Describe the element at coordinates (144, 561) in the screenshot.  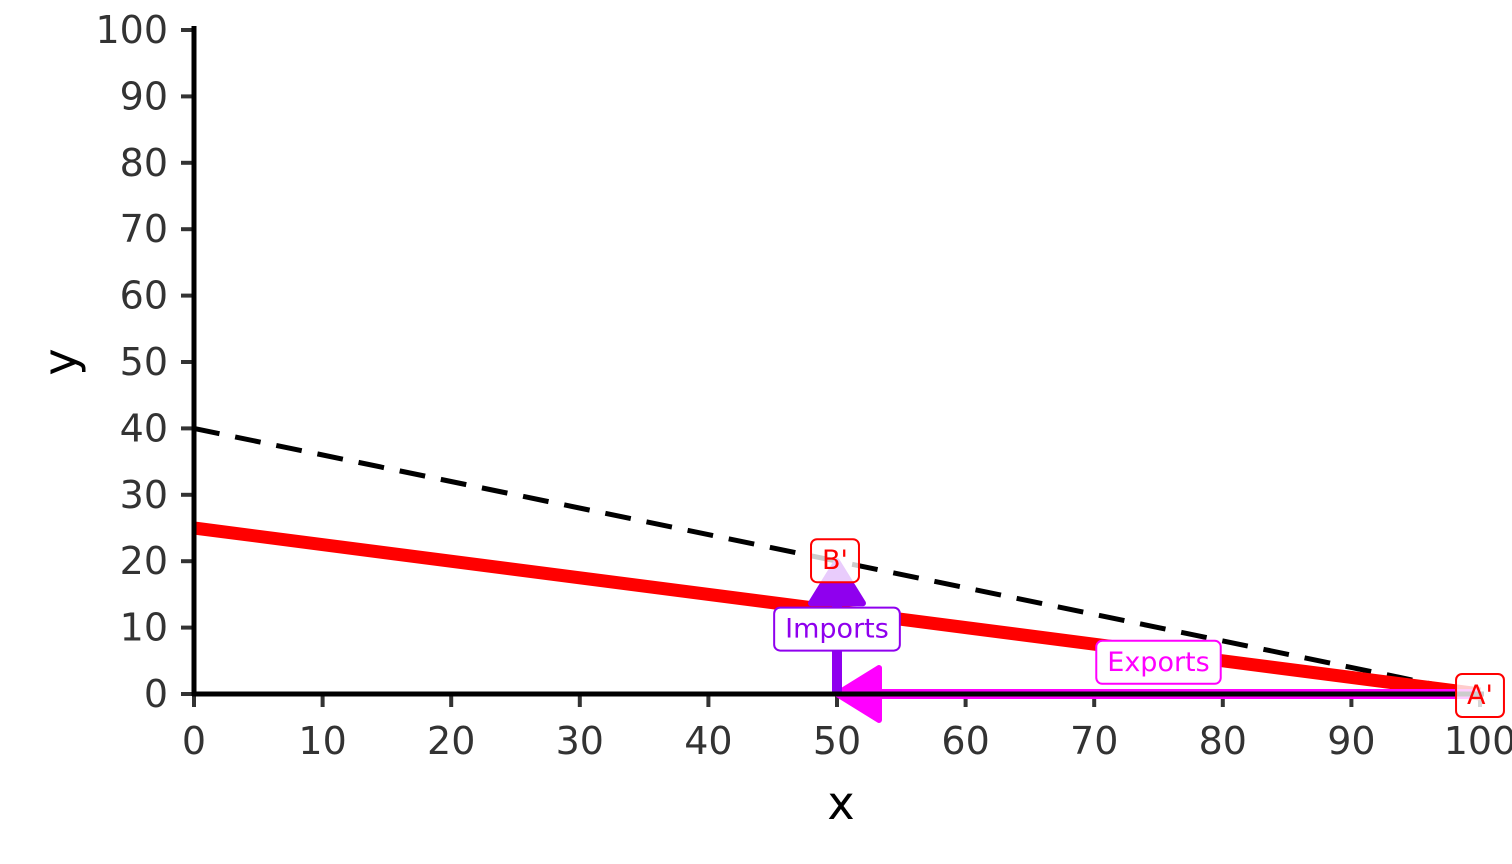
I see `y-tick-label: 20` at that location.